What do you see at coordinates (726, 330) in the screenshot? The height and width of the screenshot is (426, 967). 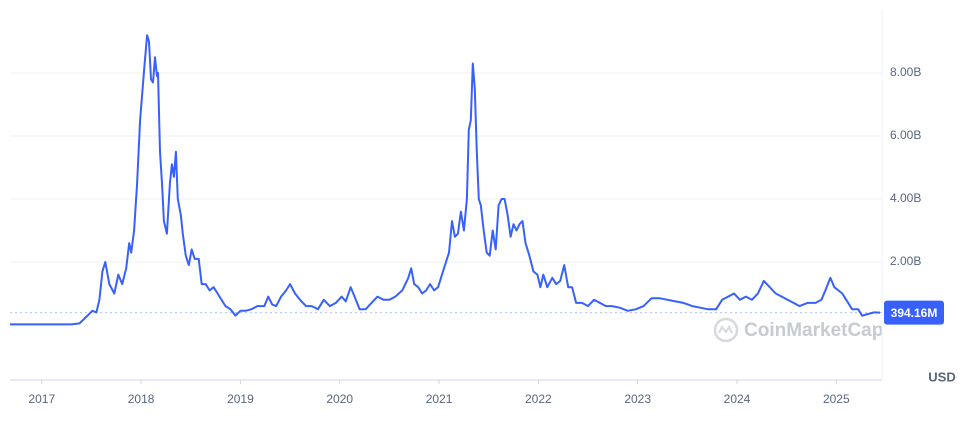 I see `watermark-logo` at bounding box center [726, 330].